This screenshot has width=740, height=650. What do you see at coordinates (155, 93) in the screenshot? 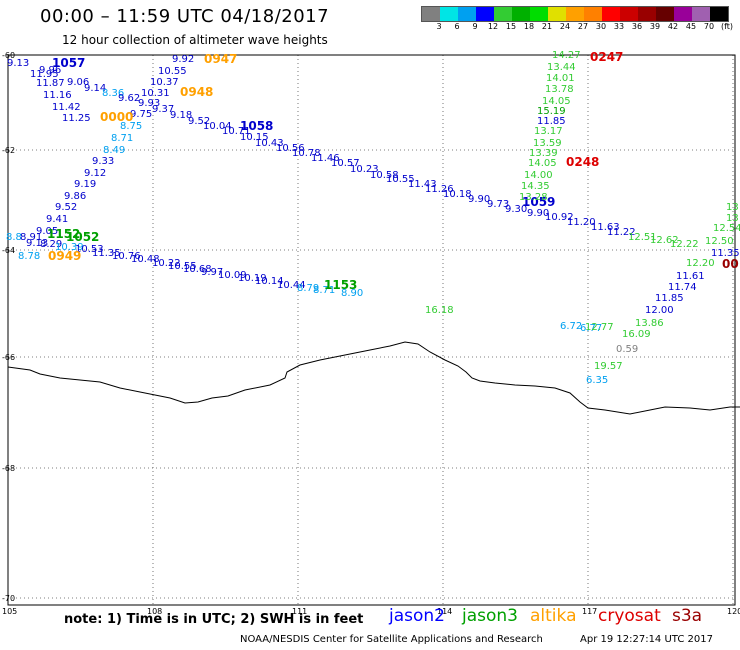
I see `swh-value-label: 10.31` at bounding box center [155, 93].